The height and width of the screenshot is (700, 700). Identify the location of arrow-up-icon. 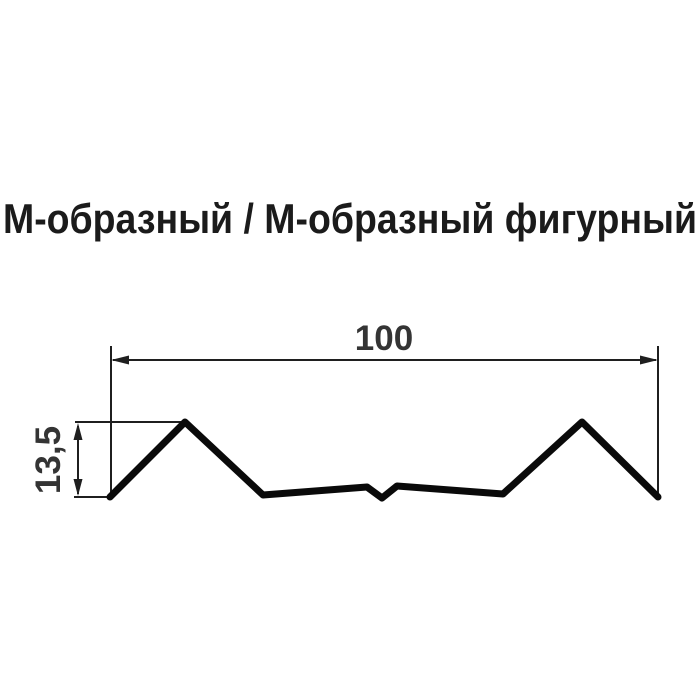
(78, 431).